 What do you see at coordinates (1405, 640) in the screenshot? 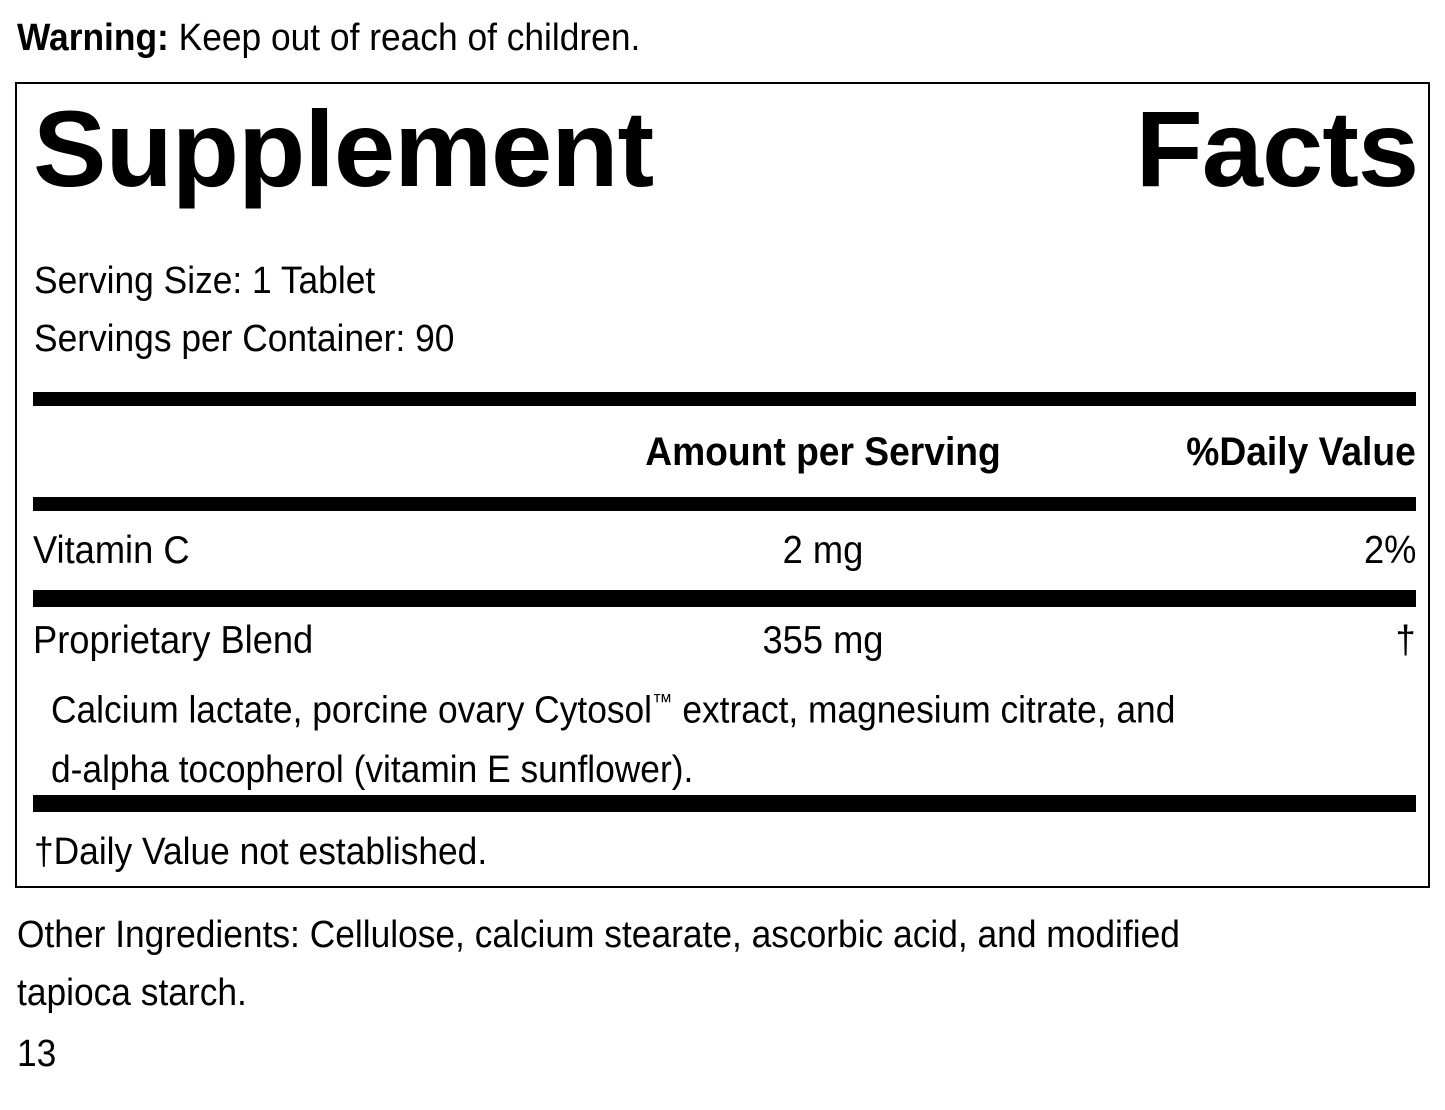
I see `nutrient-daily-value: †` at bounding box center [1405, 640].